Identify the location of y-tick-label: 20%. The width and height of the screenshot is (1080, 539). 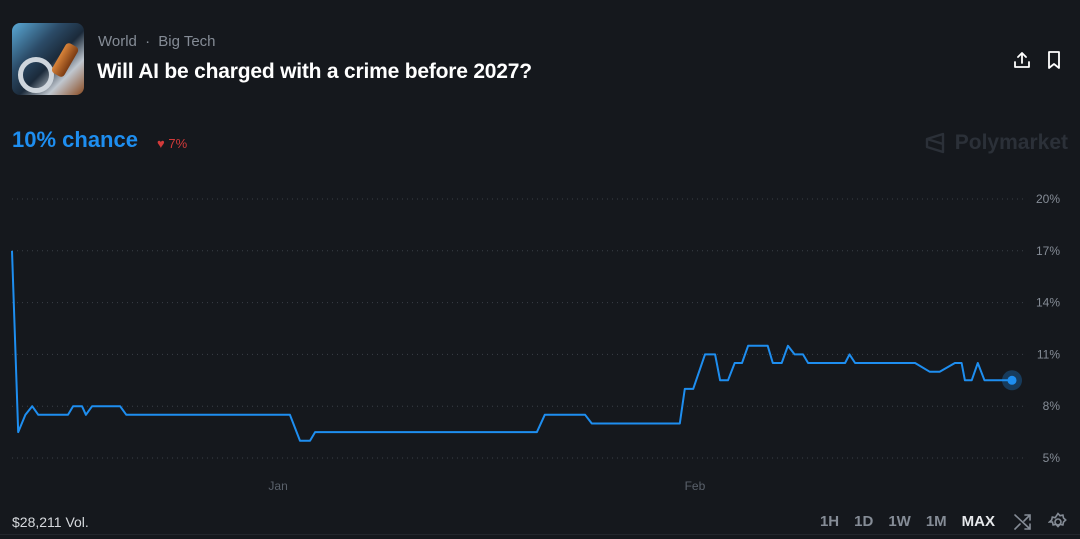
(1048, 199).